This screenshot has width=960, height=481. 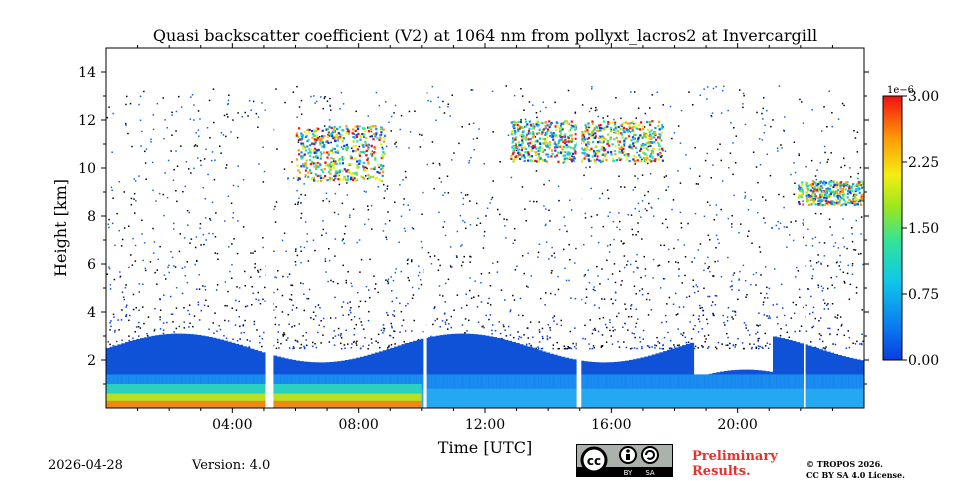 I want to click on y-tick-label-4: 10, so click(x=87, y=169).